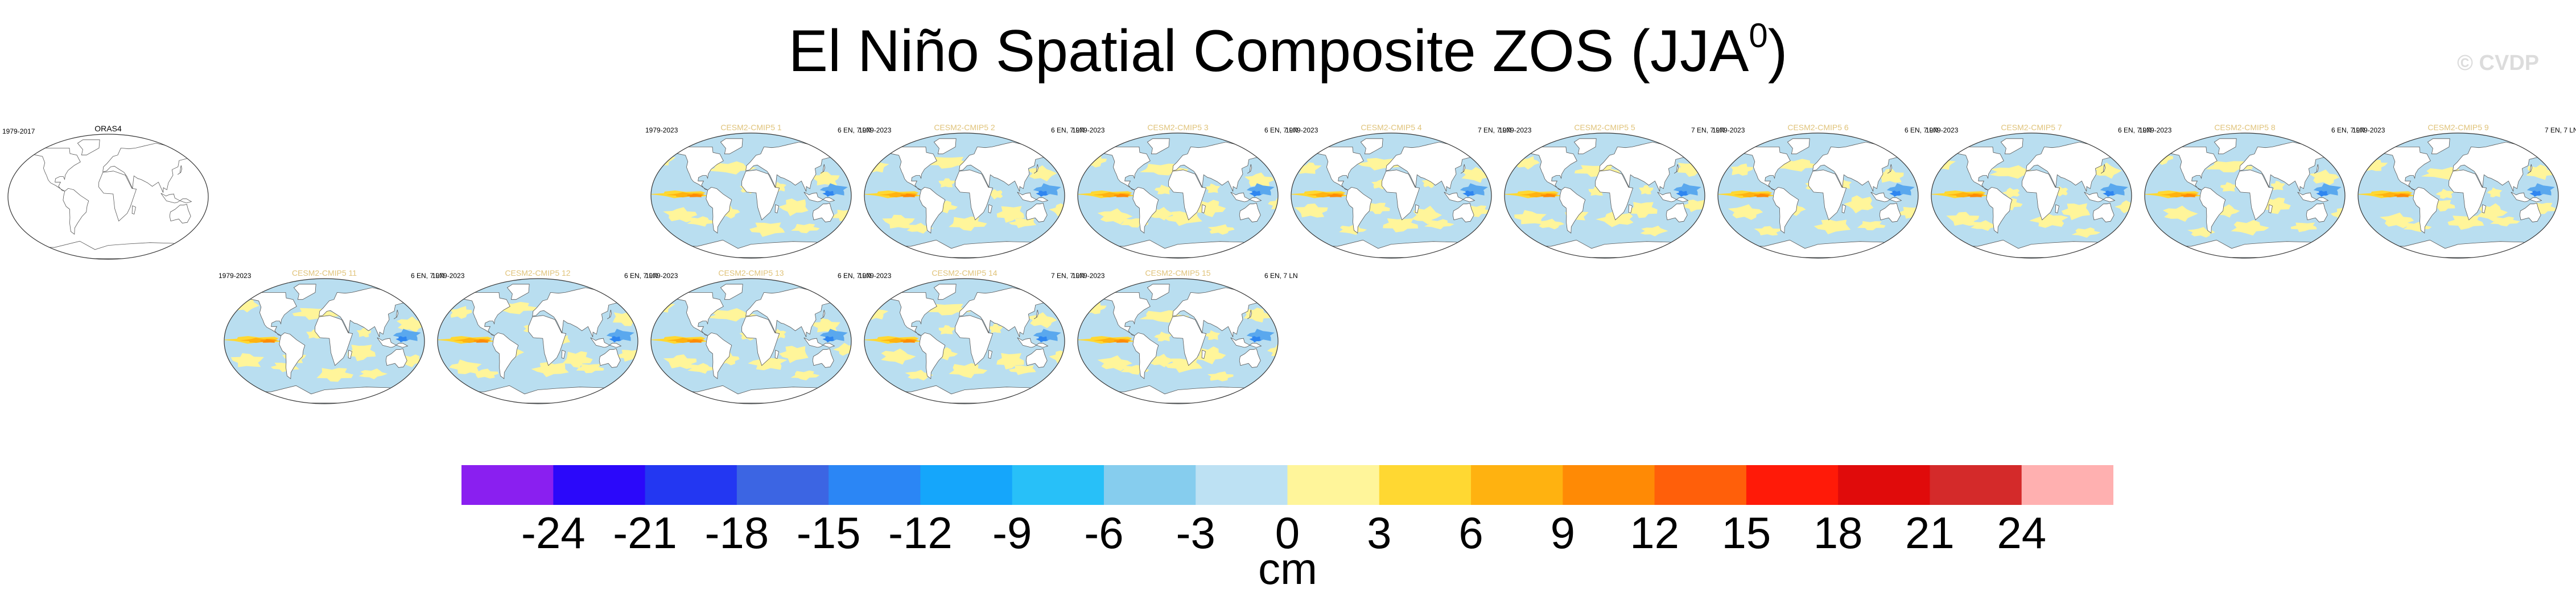  What do you see at coordinates (1930, 533) in the screenshot?
I see `colorbar-tick-label: 21` at bounding box center [1930, 533].